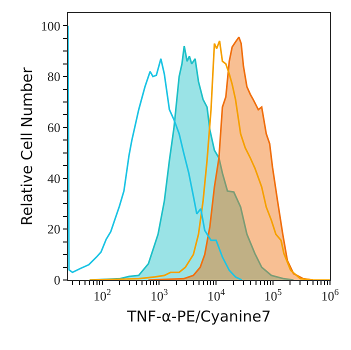 Image resolution: width=351 pixels, height=350 pixels. What do you see at coordinates (330, 295) in the screenshot?
I see `x-tick-label: 10$^{6}$` at bounding box center [330, 295].